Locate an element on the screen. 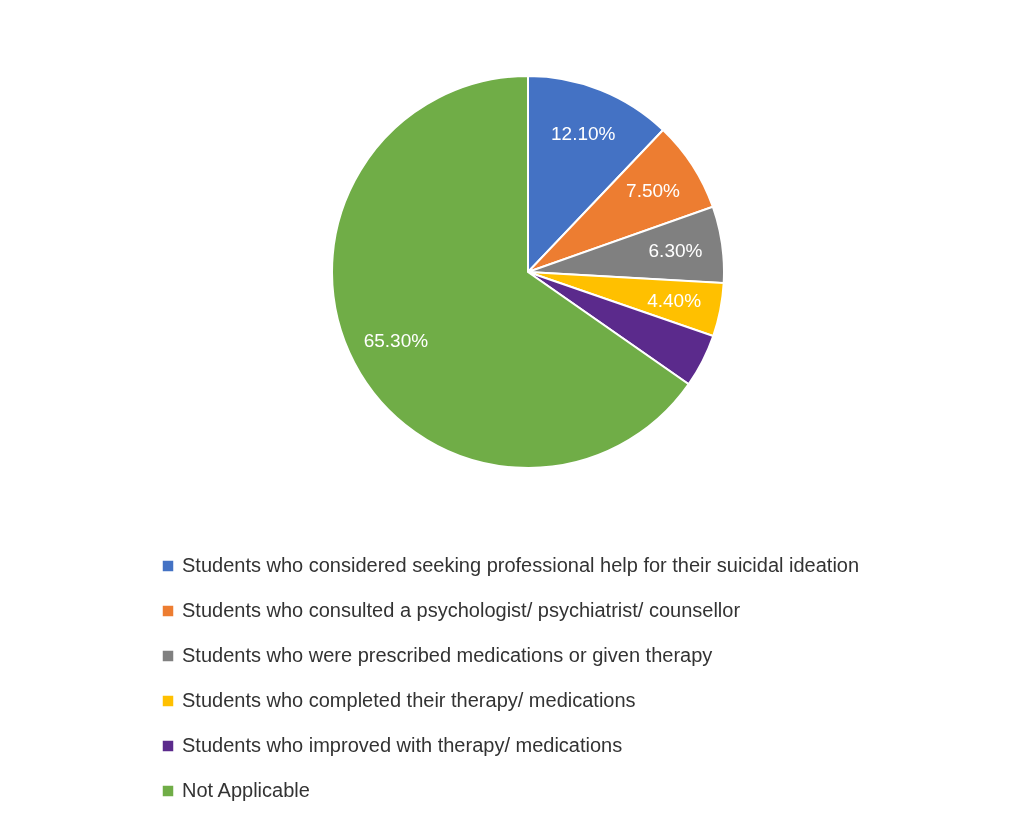 The height and width of the screenshot is (827, 1036). data-label: 6.30% is located at coordinates (675, 251).